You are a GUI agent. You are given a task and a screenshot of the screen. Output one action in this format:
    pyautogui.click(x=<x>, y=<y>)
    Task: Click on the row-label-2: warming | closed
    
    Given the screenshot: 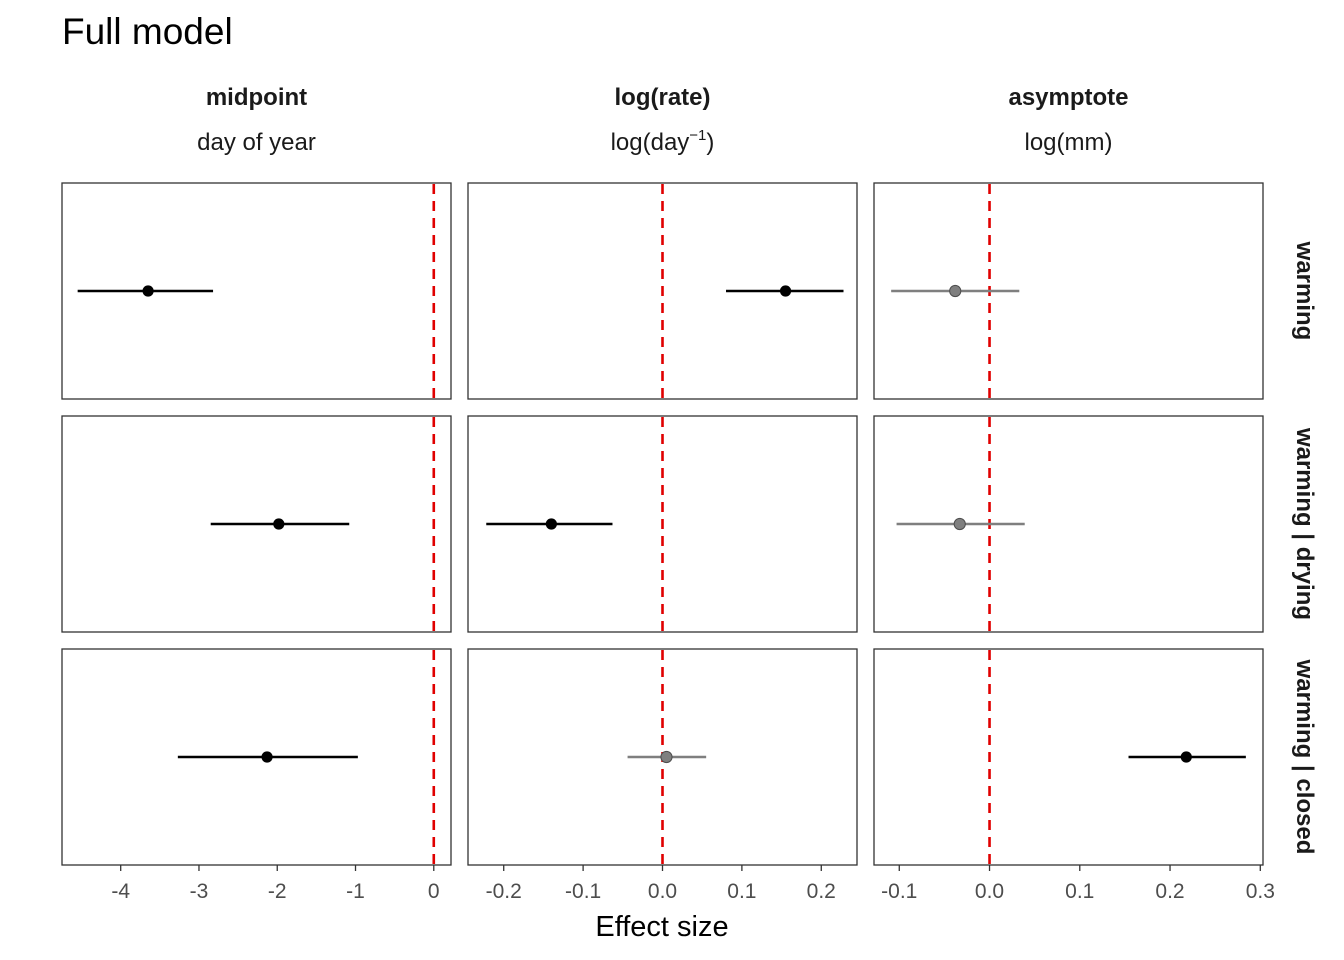 What is the action you would take?
    pyautogui.click(x=1304, y=757)
    